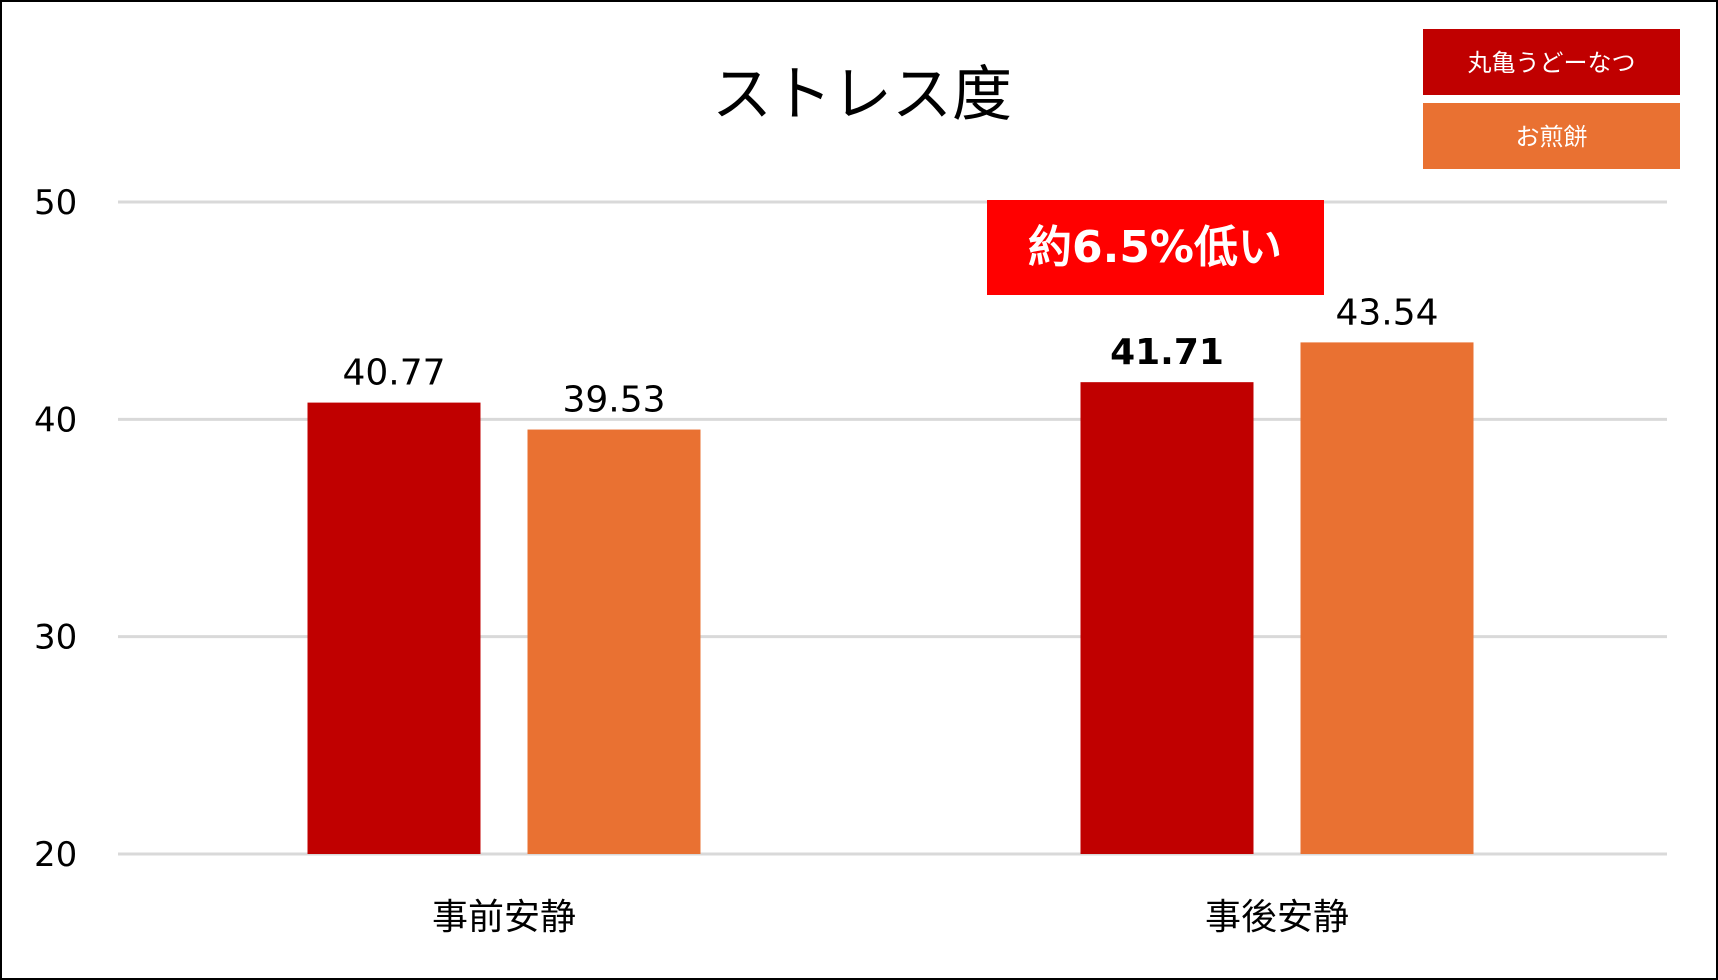 The height and width of the screenshot is (980, 1718). What do you see at coordinates (613, 400) in the screenshot?
I see `data-label: 39.53` at bounding box center [613, 400].